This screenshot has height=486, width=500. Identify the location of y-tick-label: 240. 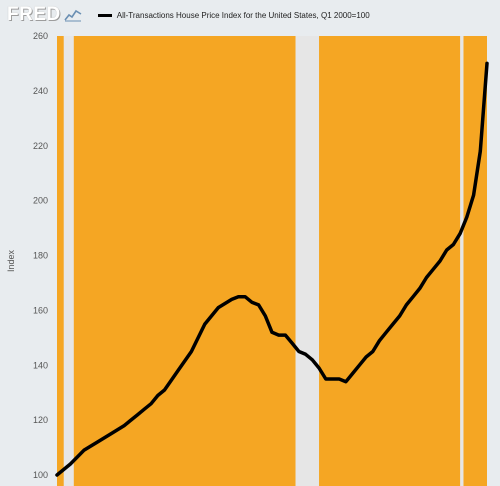
(40, 91).